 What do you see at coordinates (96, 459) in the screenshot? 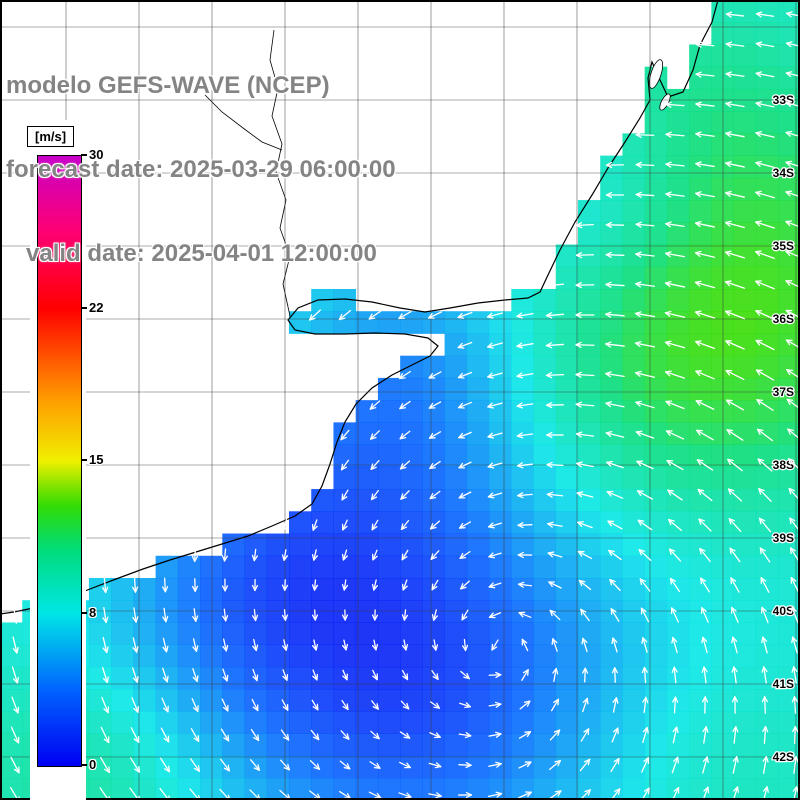
I see `colorbar-tick-label: 15` at bounding box center [96, 459].